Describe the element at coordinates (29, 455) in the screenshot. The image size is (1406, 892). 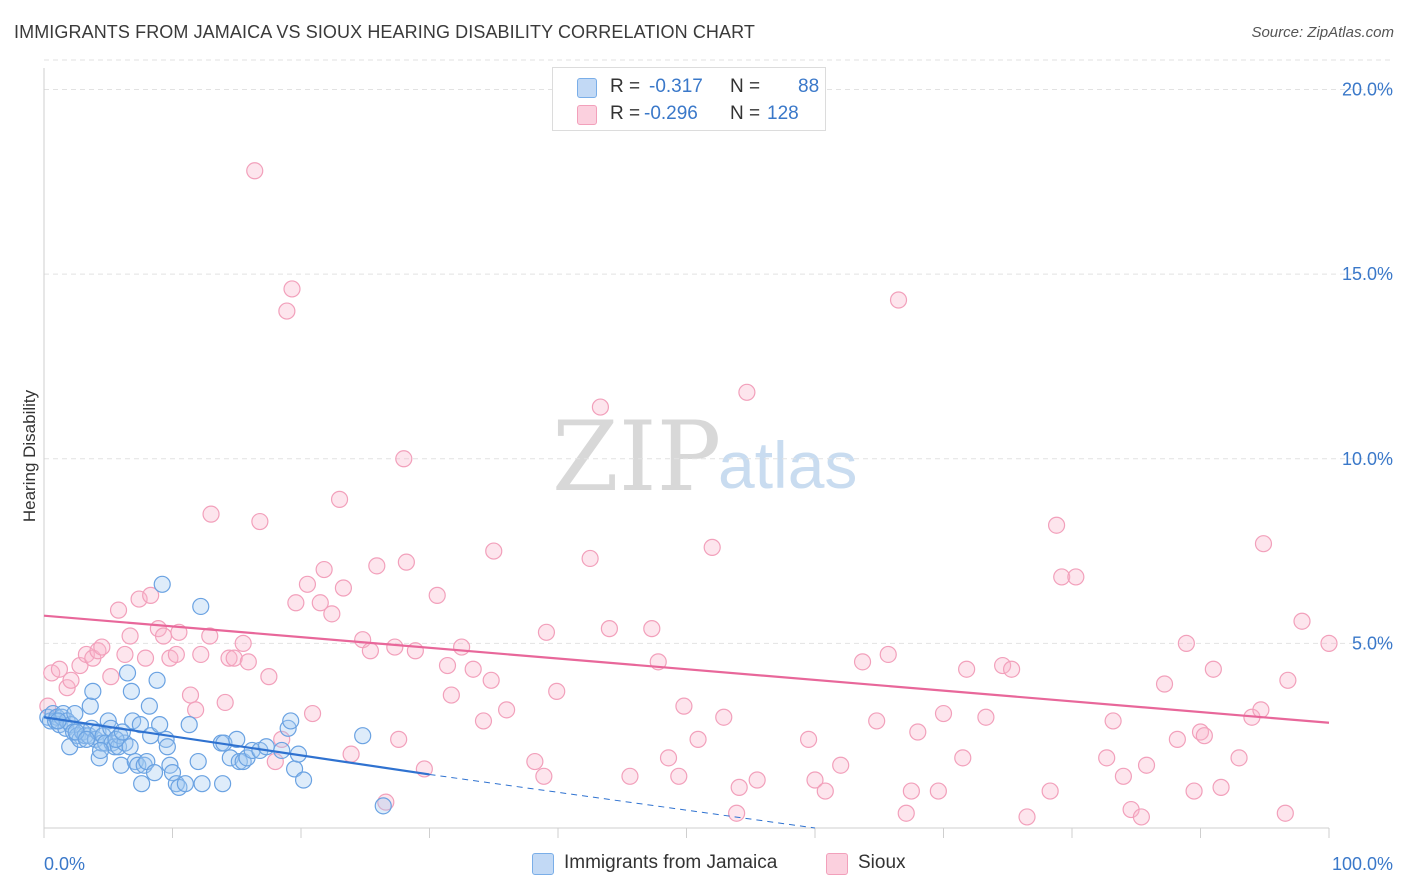
I see `y-axis-title: Hearing Disability` at that location.